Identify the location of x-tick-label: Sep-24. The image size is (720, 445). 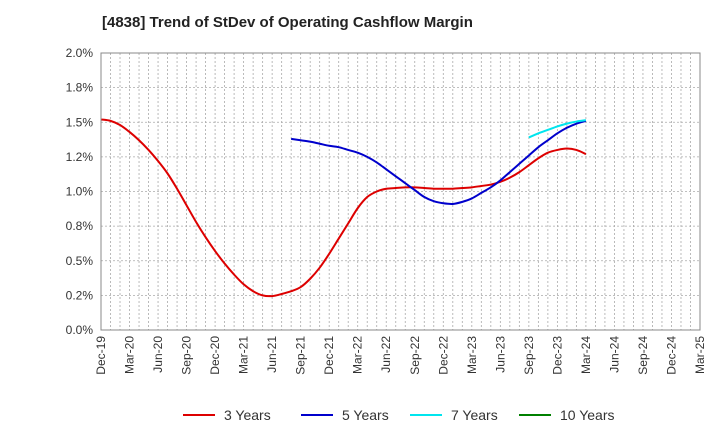
(643, 355).